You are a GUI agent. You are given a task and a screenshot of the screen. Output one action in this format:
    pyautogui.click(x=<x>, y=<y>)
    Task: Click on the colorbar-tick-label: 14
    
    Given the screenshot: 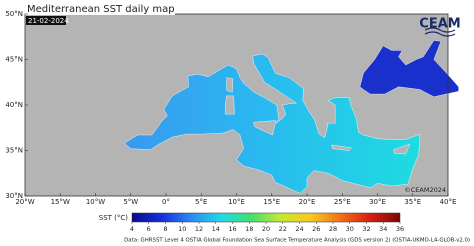 What is the action you would take?
    pyautogui.click(x=216, y=229)
    